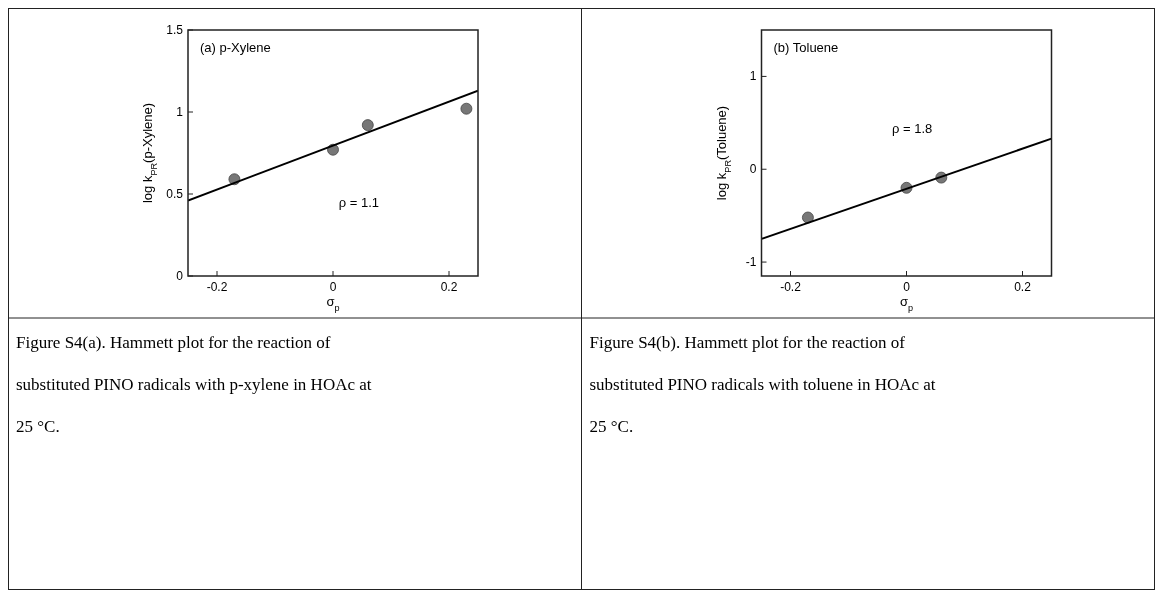 This screenshot has height=598, width=1163. What do you see at coordinates (175, 194) in the screenshot?
I see `y-tick-label: 0.5` at bounding box center [175, 194].